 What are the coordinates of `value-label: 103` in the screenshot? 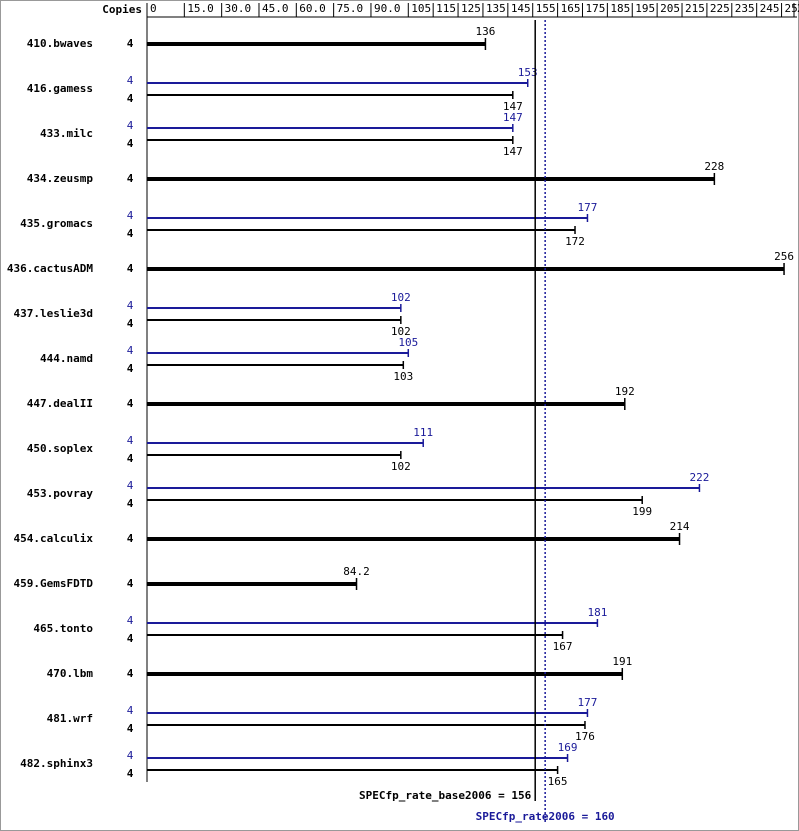 It's located at (403, 376).